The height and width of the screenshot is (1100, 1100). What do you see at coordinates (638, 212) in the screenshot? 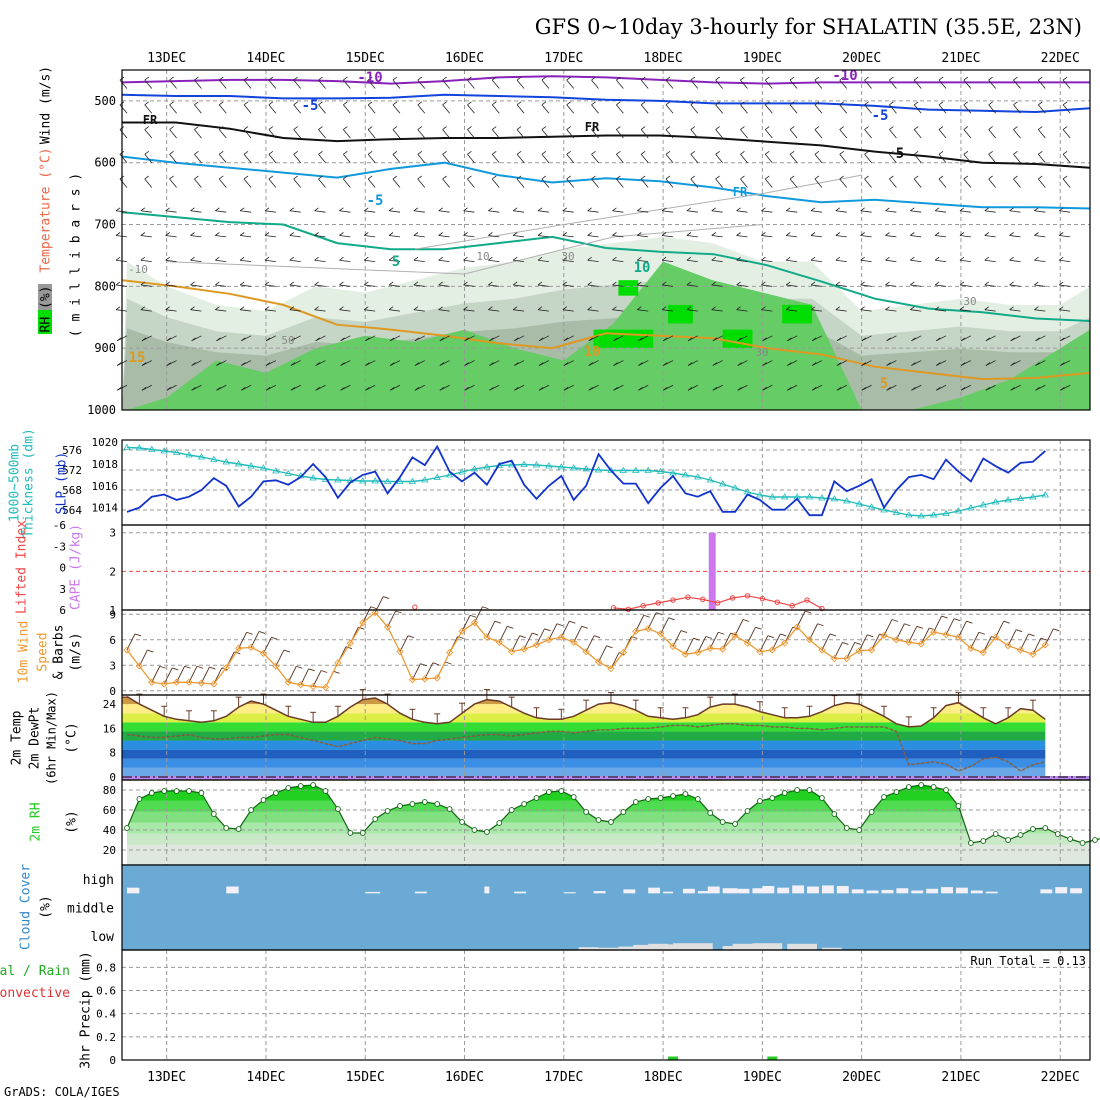
I see `rh-contour-line` at bounding box center [638, 212].